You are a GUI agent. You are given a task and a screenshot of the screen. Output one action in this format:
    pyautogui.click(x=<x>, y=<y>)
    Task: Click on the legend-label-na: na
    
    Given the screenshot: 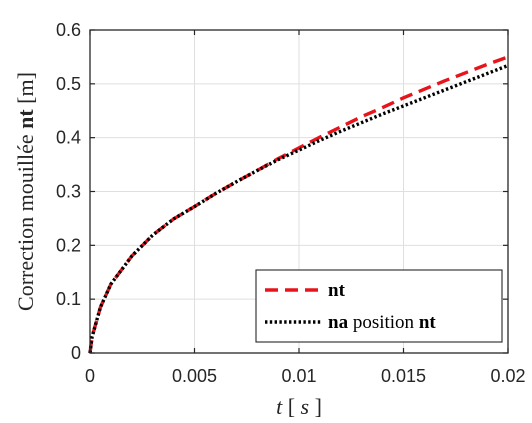 What is the action you would take?
    pyautogui.click(x=338, y=322)
    